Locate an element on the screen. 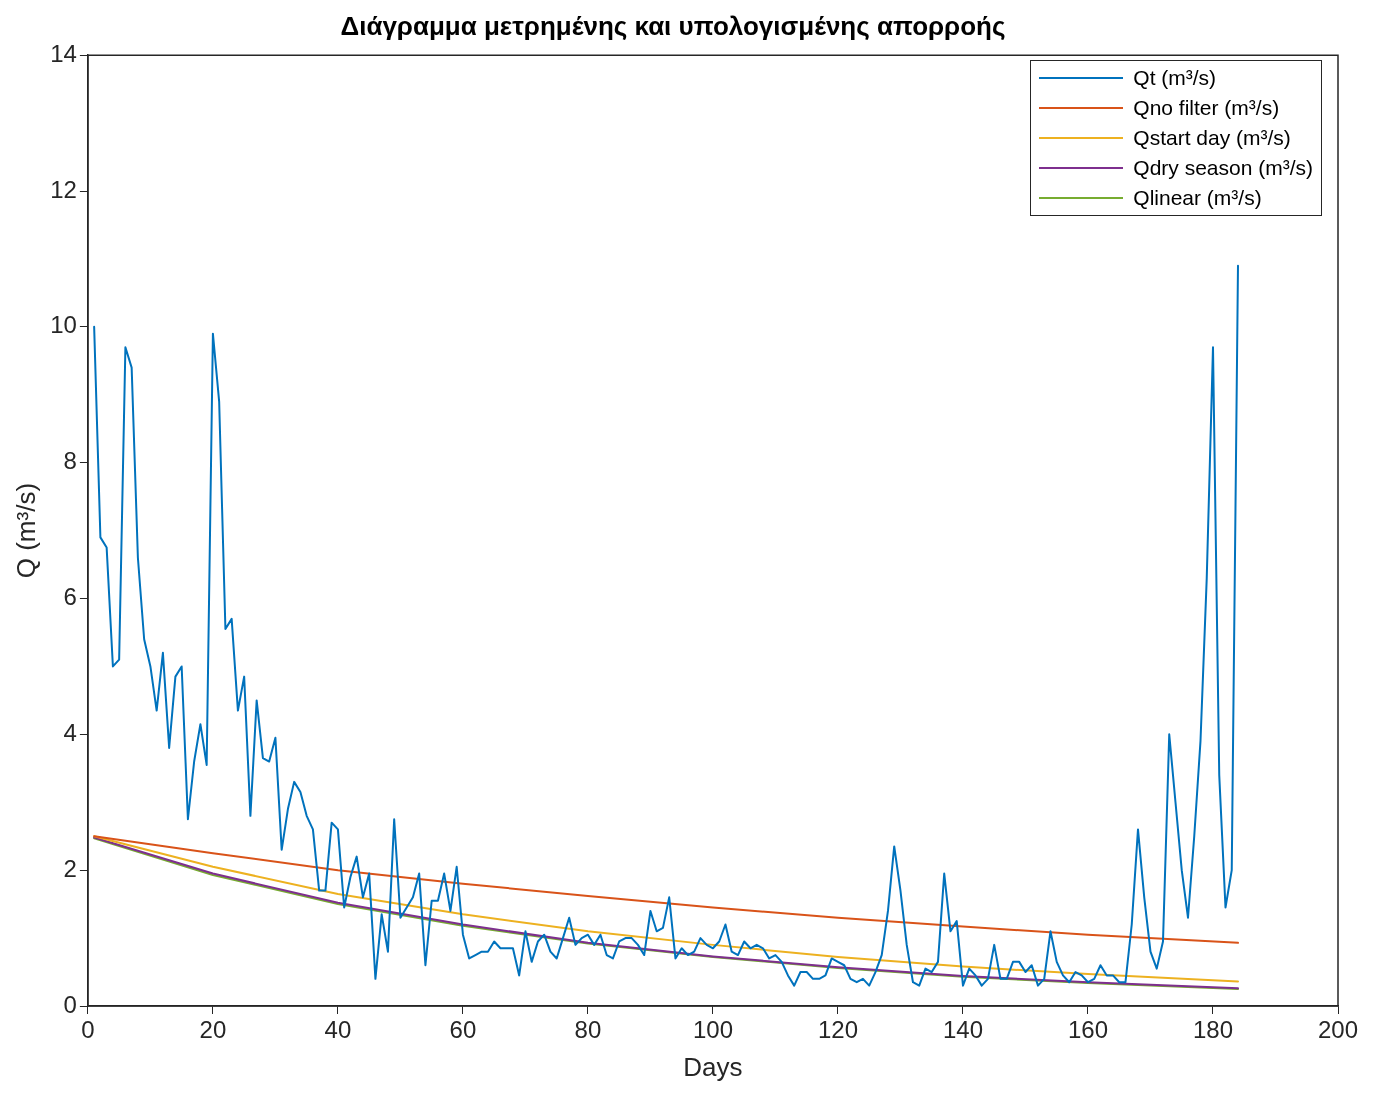 The height and width of the screenshot is (1097, 1381). y-tick-label: 2 is located at coordinates (70, 868).